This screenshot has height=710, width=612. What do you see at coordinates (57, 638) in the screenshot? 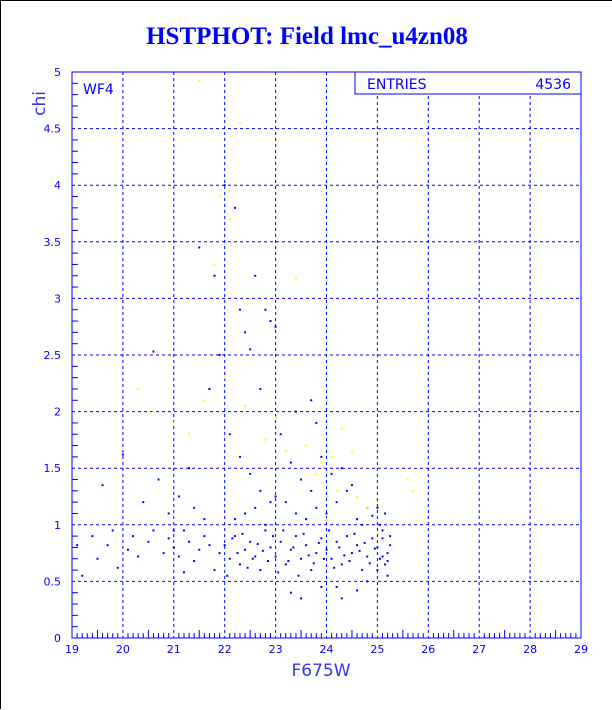
I see `y-tick-label: 0` at bounding box center [57, 638].